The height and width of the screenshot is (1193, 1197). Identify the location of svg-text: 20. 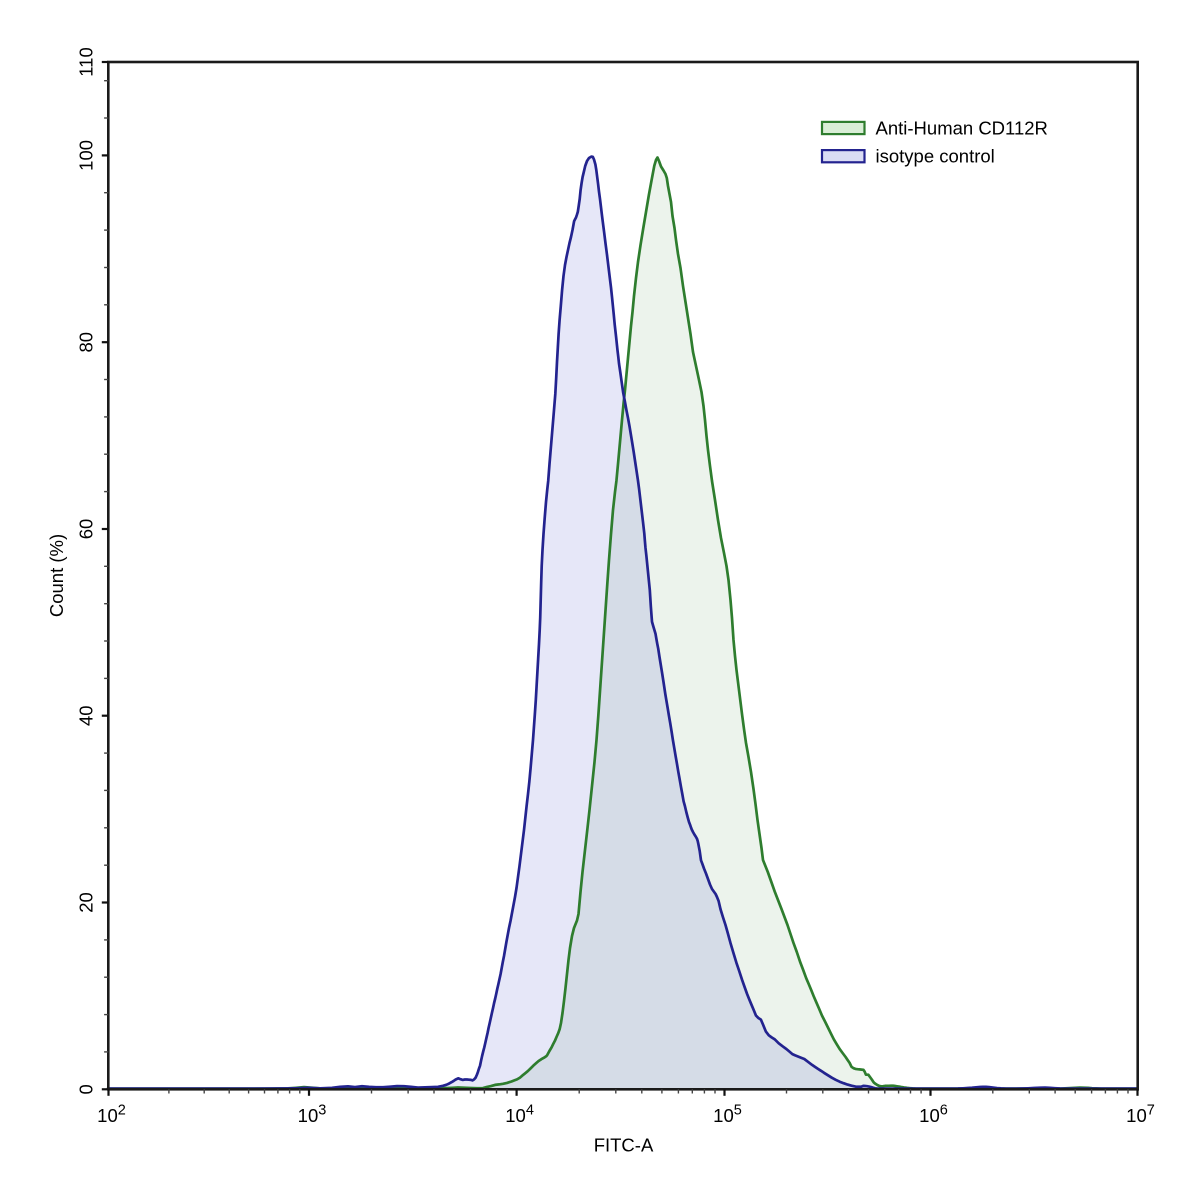
(86, 902).